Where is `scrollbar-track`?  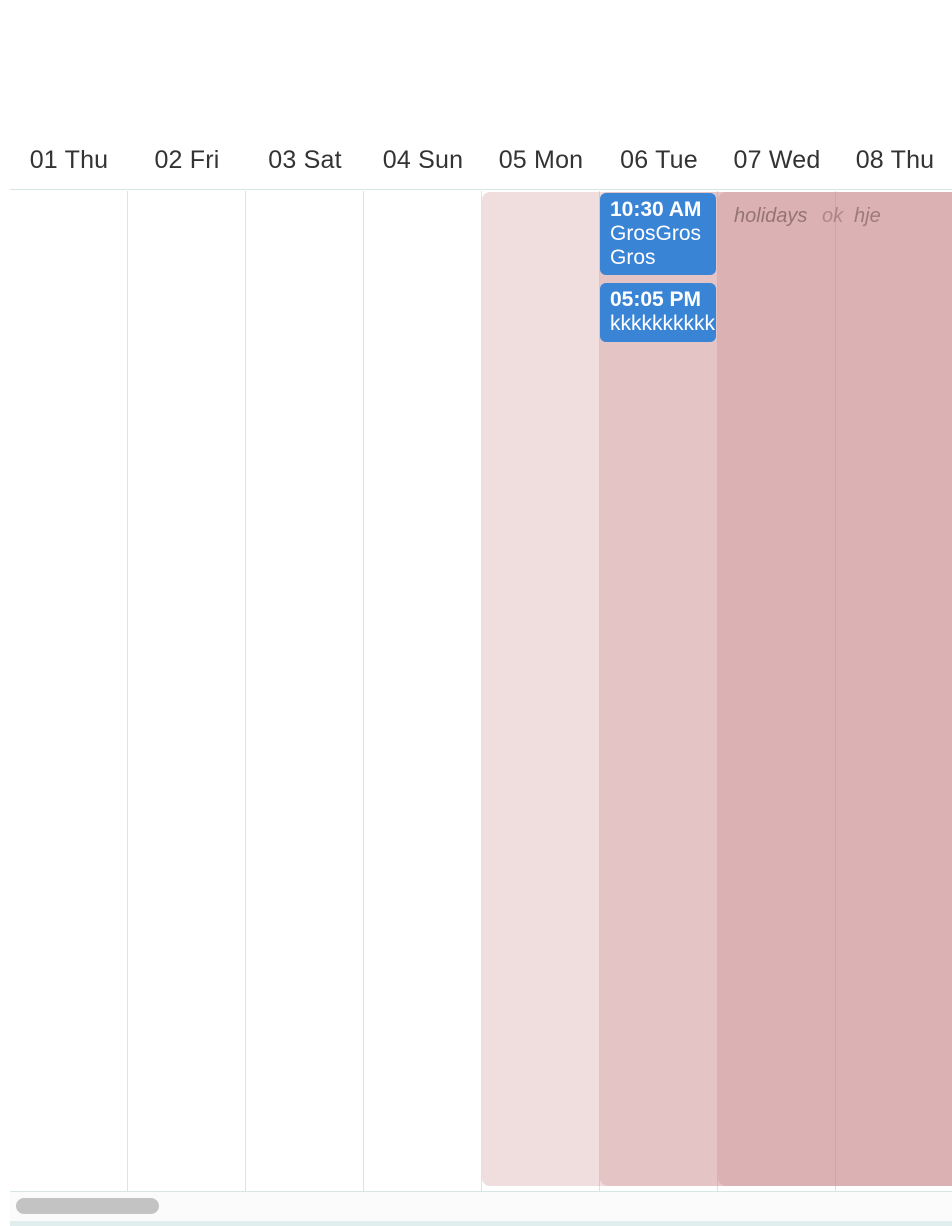
scrollbar-track is located at coordinates (481, 1223).